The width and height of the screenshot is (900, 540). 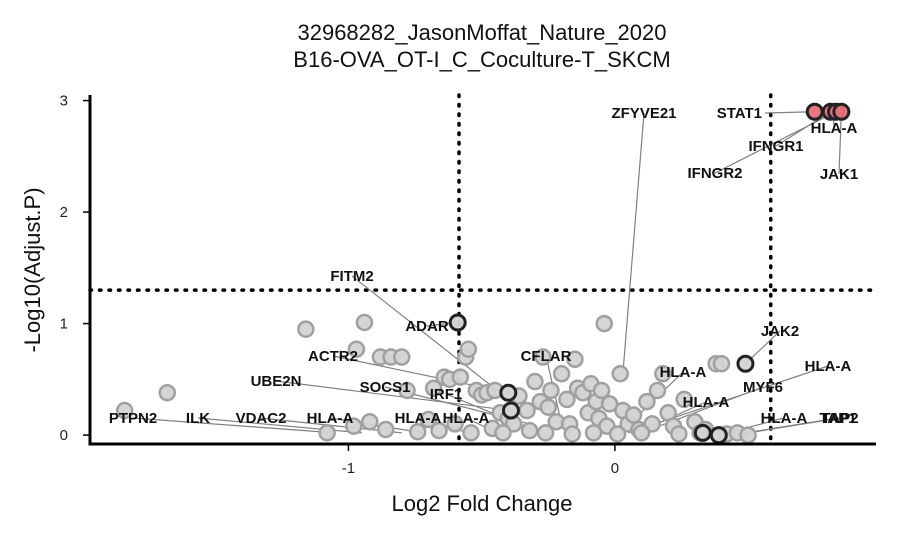 I want to click on gene-label-2: IFNGR1, so click(x=775, y=146).